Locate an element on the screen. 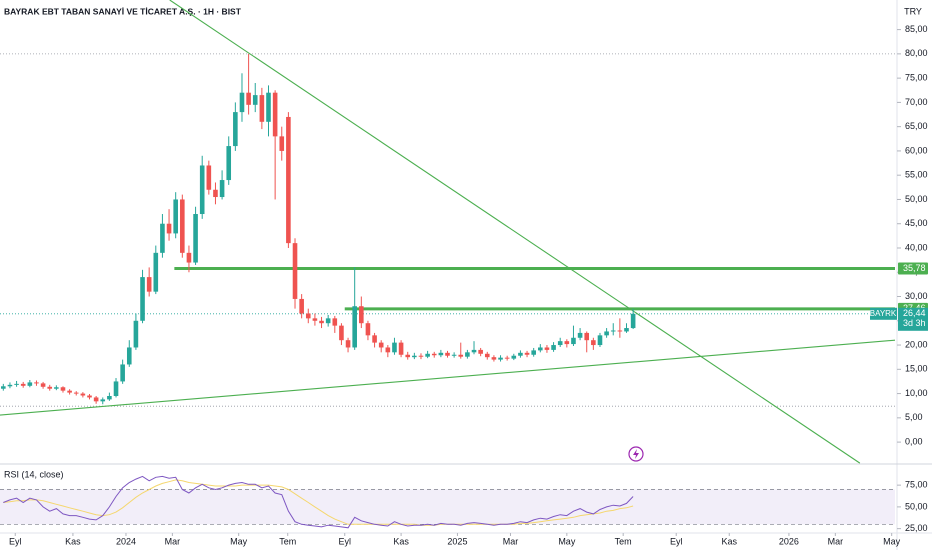 This screenshot has width=932, height=550. rsi-ma-line is located at coordinates (318, 502).